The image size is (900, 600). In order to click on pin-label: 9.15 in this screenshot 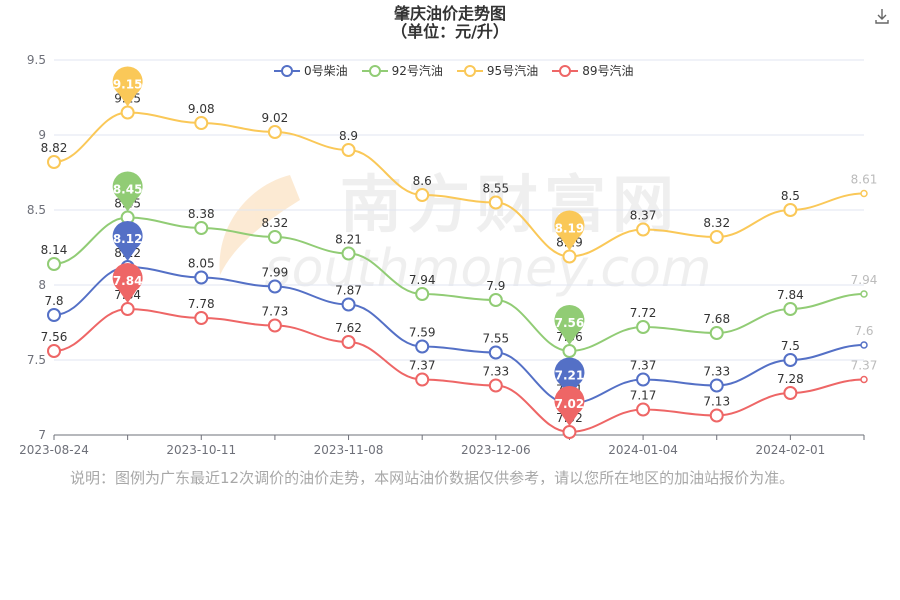, I will do `click(128, 85)`.